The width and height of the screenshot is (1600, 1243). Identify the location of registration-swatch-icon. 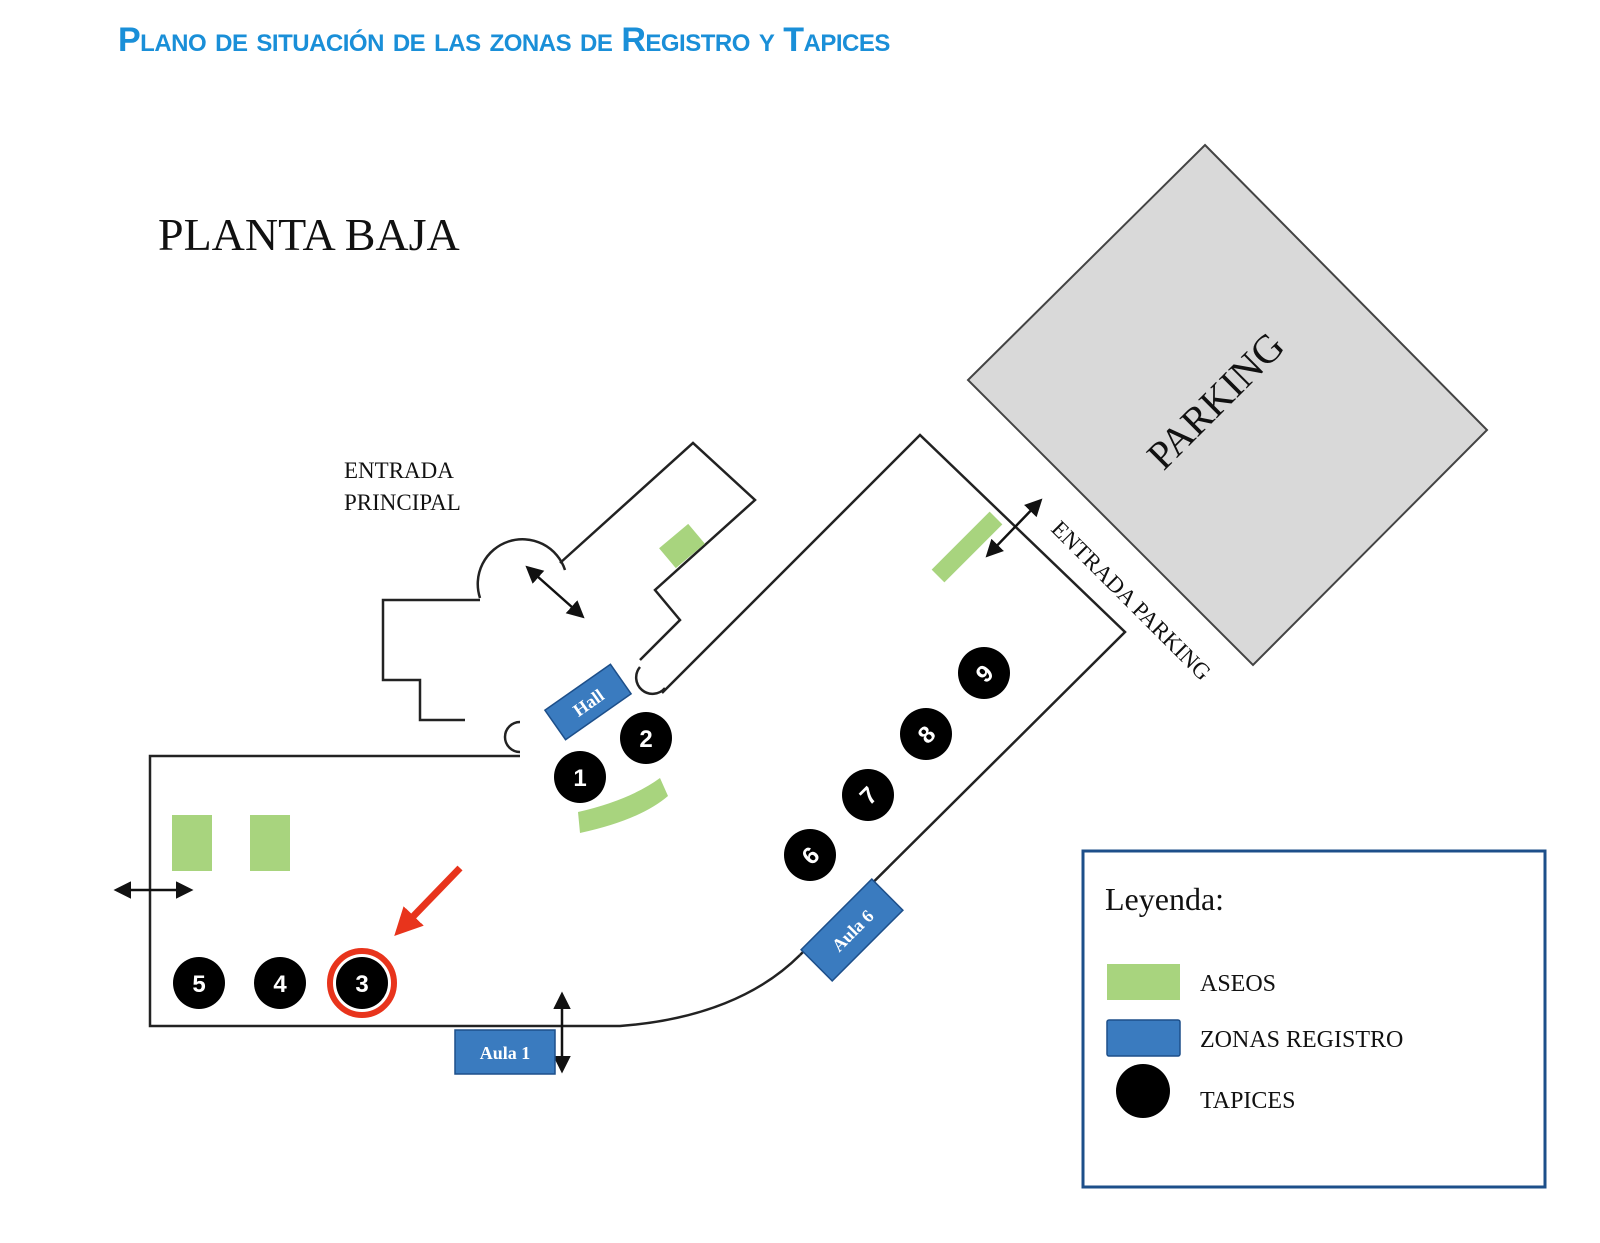
(1143, 1038).